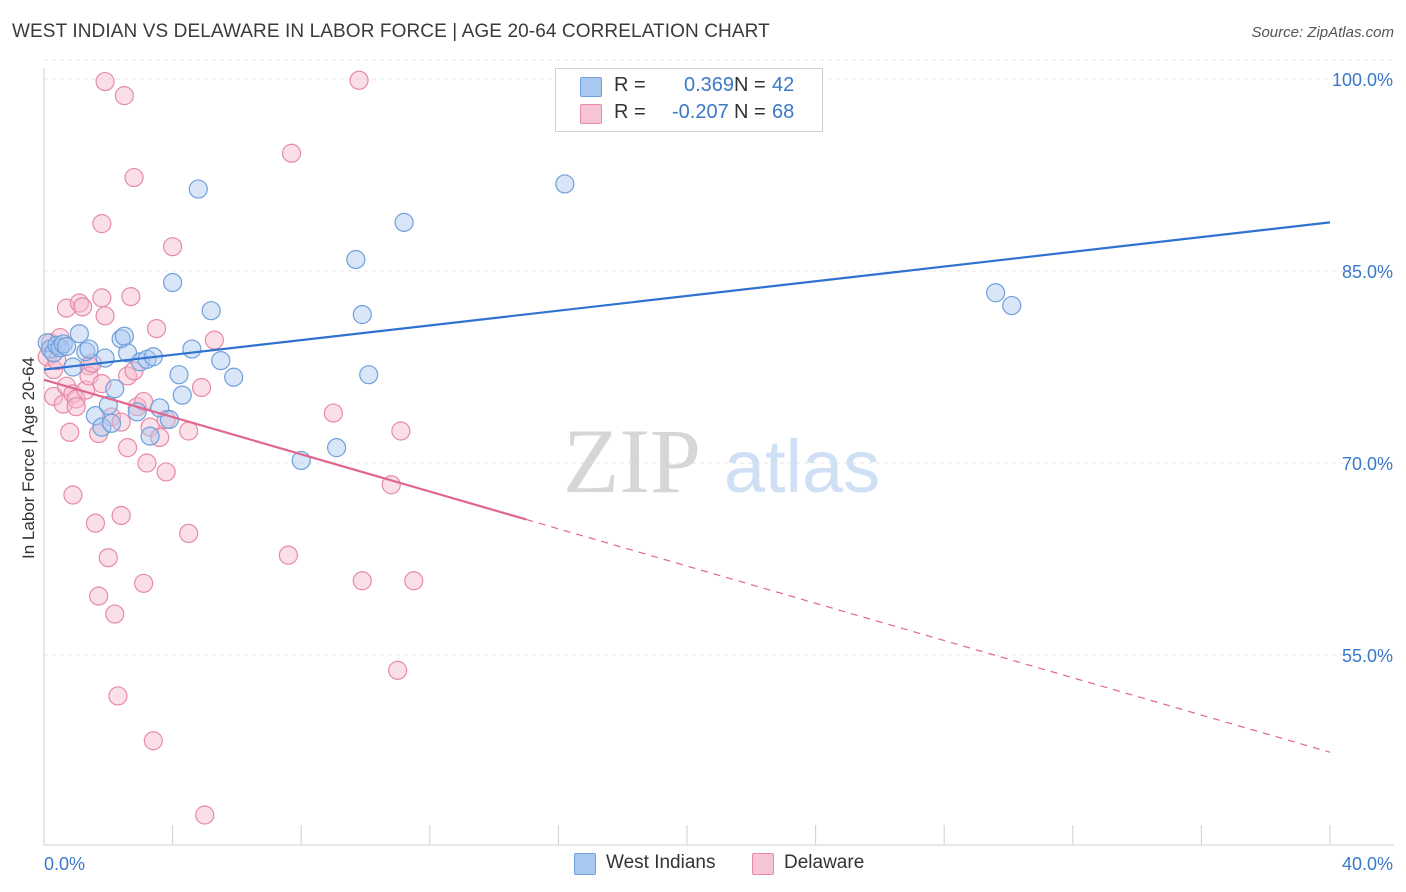 The width and height of the screenshot is (1406, 892). What do you see at coordinates (585, 864) in the screenshot?
I see `west-indians-swatch` at bounding box center [585, 864].